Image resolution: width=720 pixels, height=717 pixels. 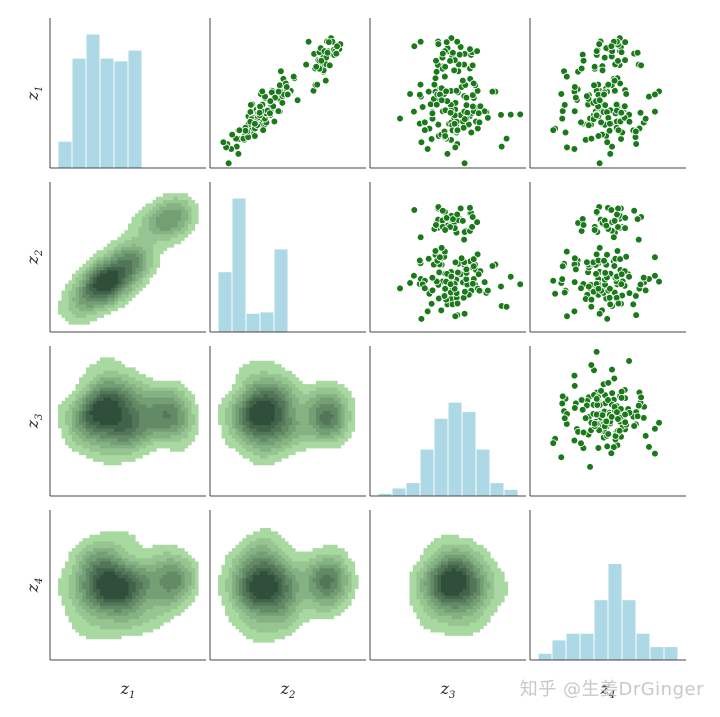 I want to click on x-label-1: z1, so click(x=128, y=690).